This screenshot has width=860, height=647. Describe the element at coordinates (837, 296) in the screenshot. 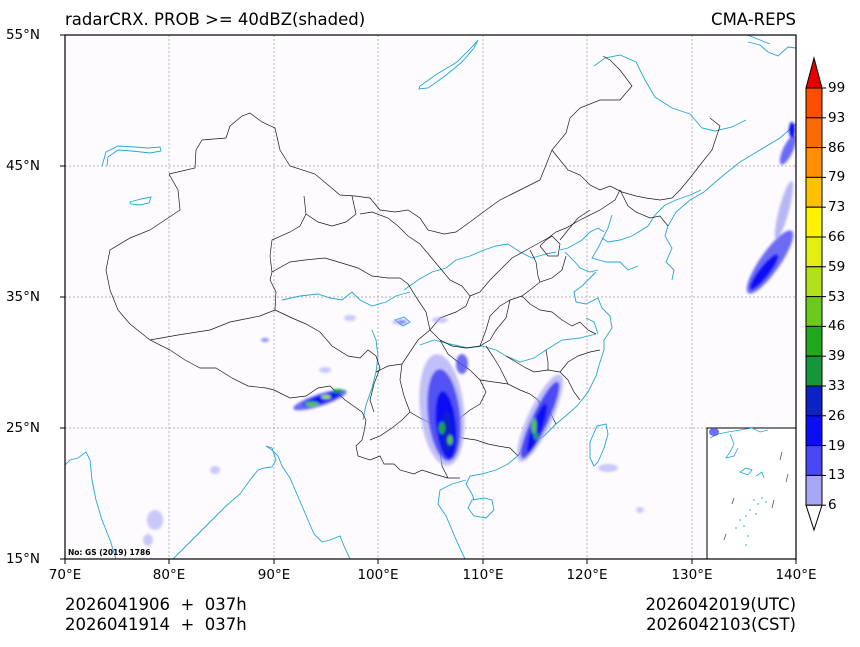

I see `colorbar-label-53: 53` at that location.